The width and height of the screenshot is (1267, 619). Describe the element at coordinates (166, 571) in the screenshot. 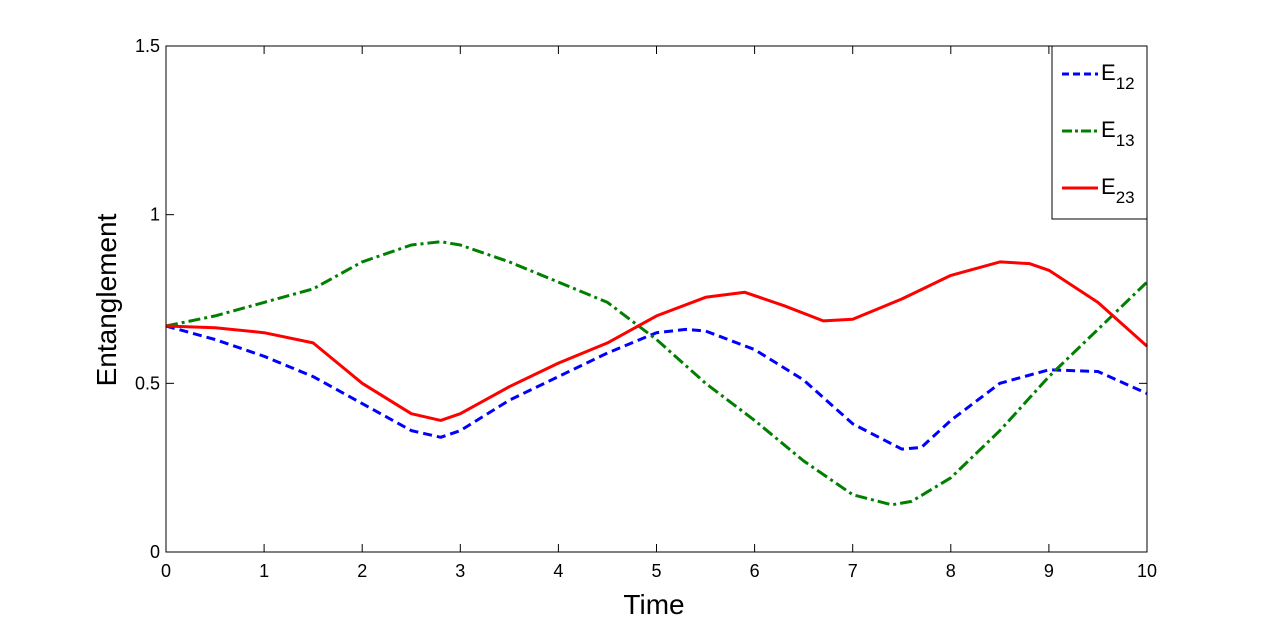

I see `x-tick-label: 0` at that location.